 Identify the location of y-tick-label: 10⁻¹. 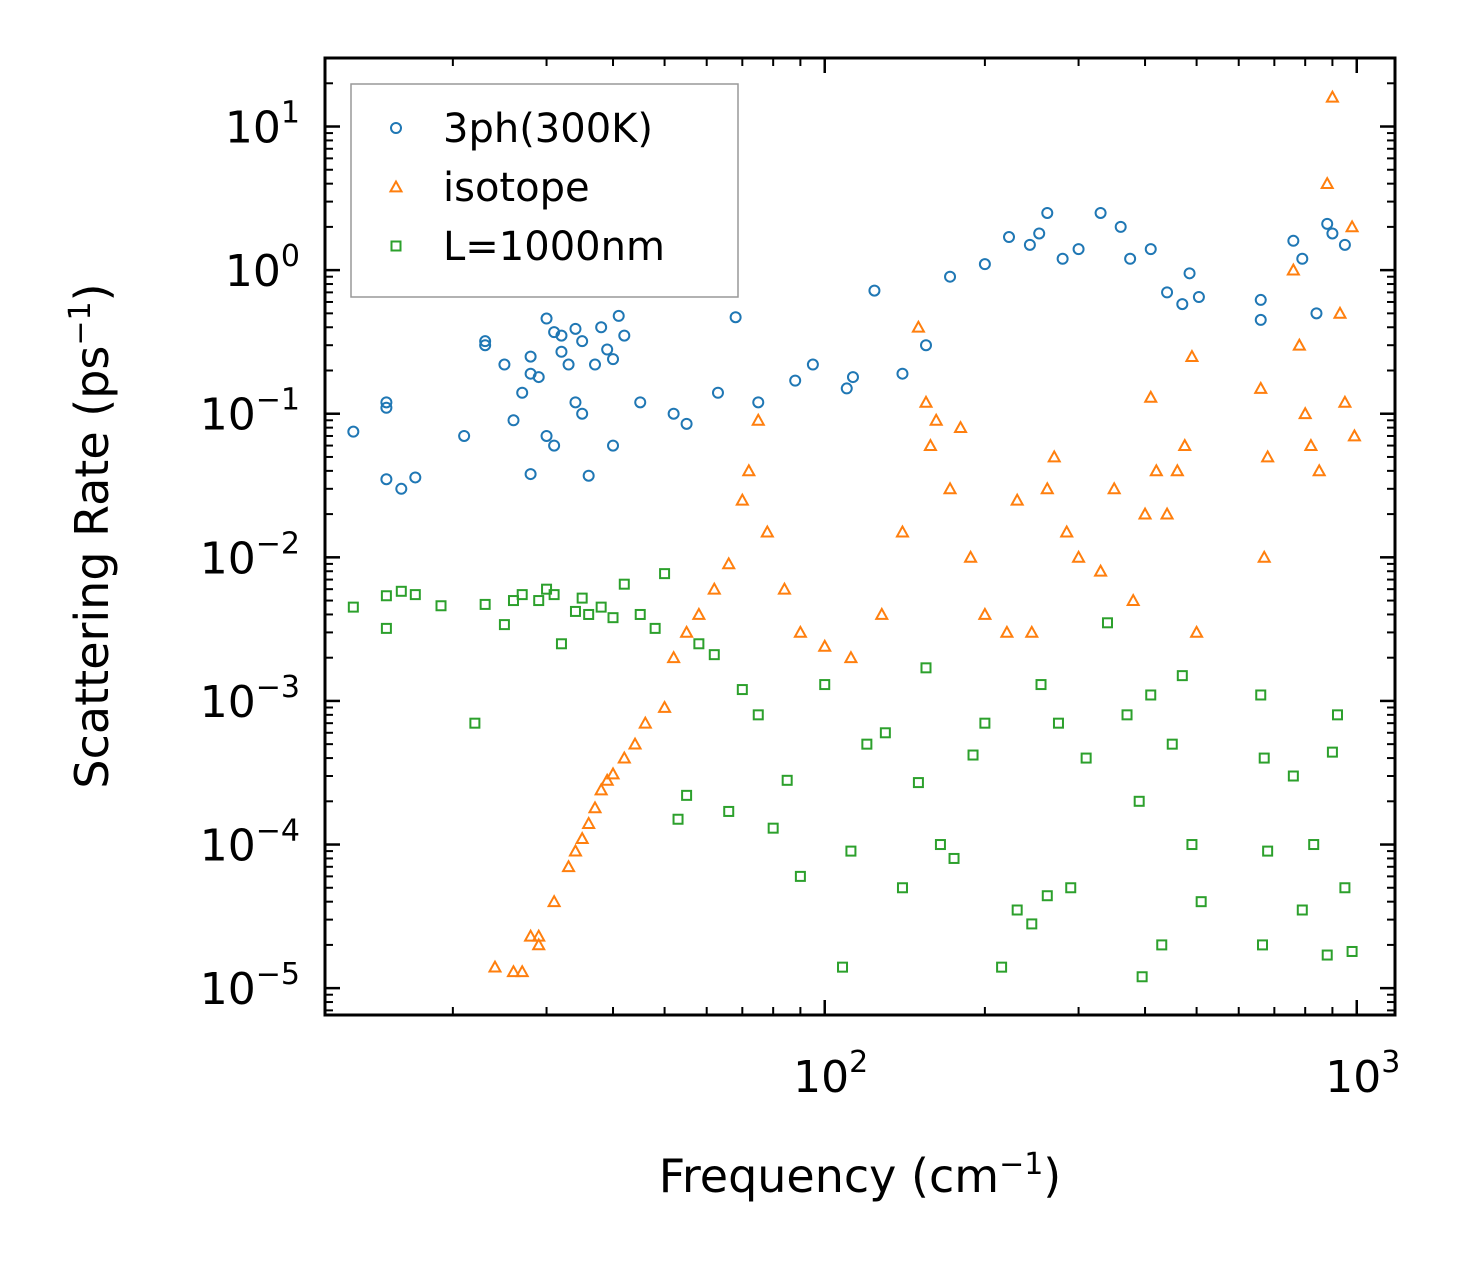
(250, 412).